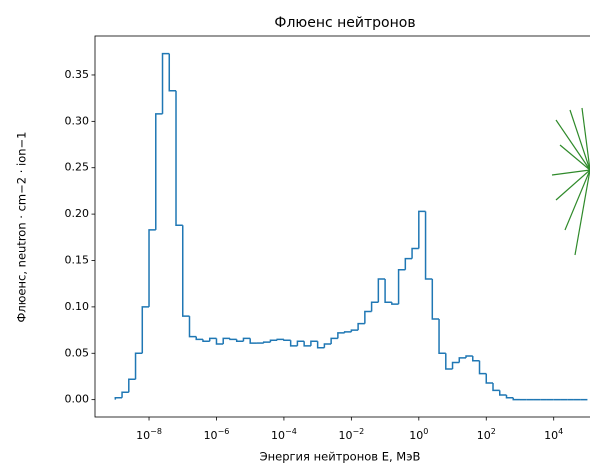 This screenshot has width=590, height=465. I want to click on y-axis-label: Флюенс, neutron · cm−2 · ion−1, so click(22, 226).